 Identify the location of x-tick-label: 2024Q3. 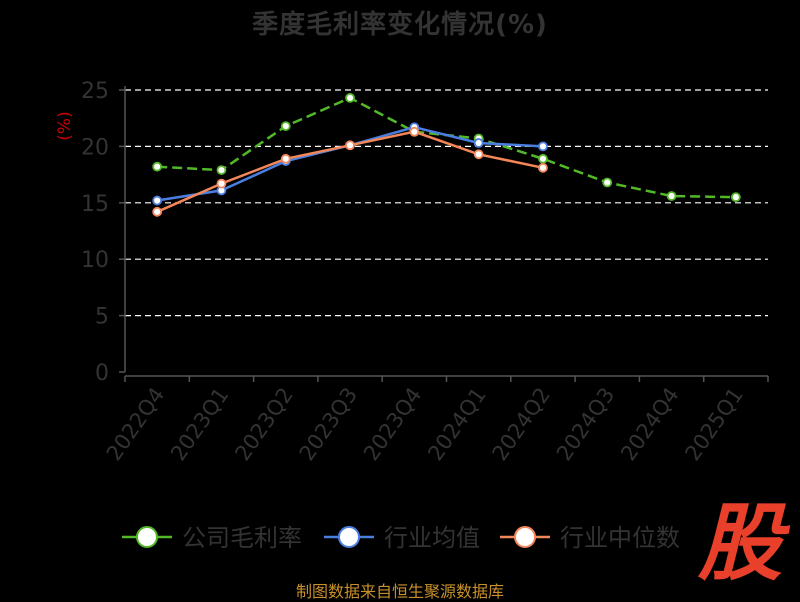
(585, 424).